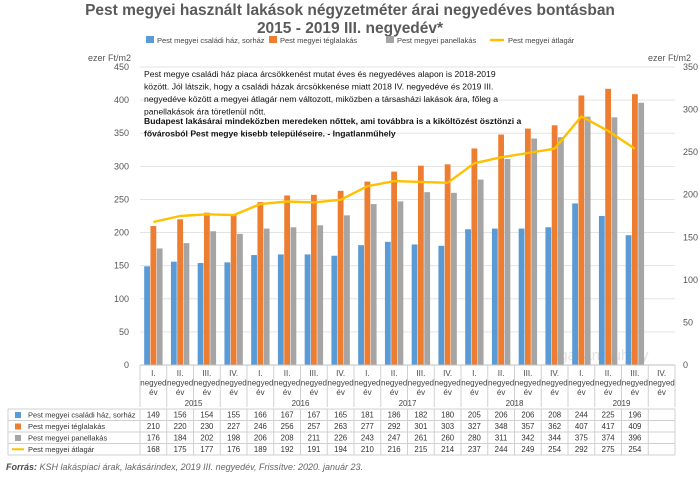 The width and height of the screenshot is (700, 479). What do you see at coordinates (474, 449) in the screenshot?
I see `table-value: 237` at bounding box center [474, 449].